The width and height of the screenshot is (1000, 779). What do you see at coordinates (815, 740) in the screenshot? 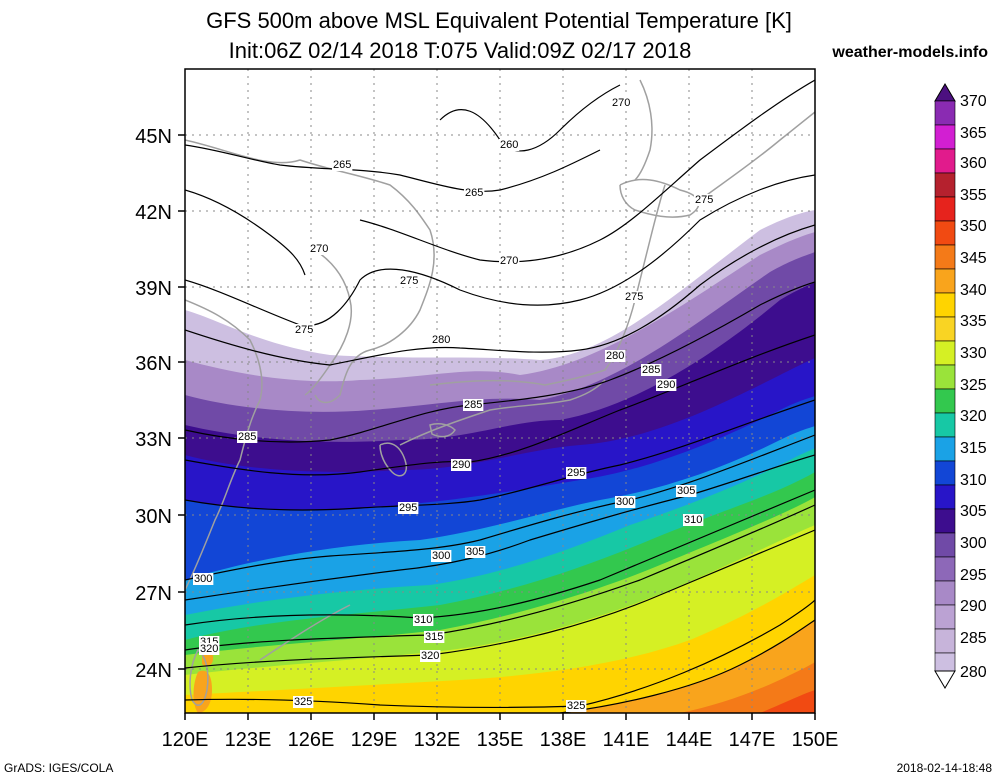
I see `lon-label: 150E` at bounding box center [815, 740].